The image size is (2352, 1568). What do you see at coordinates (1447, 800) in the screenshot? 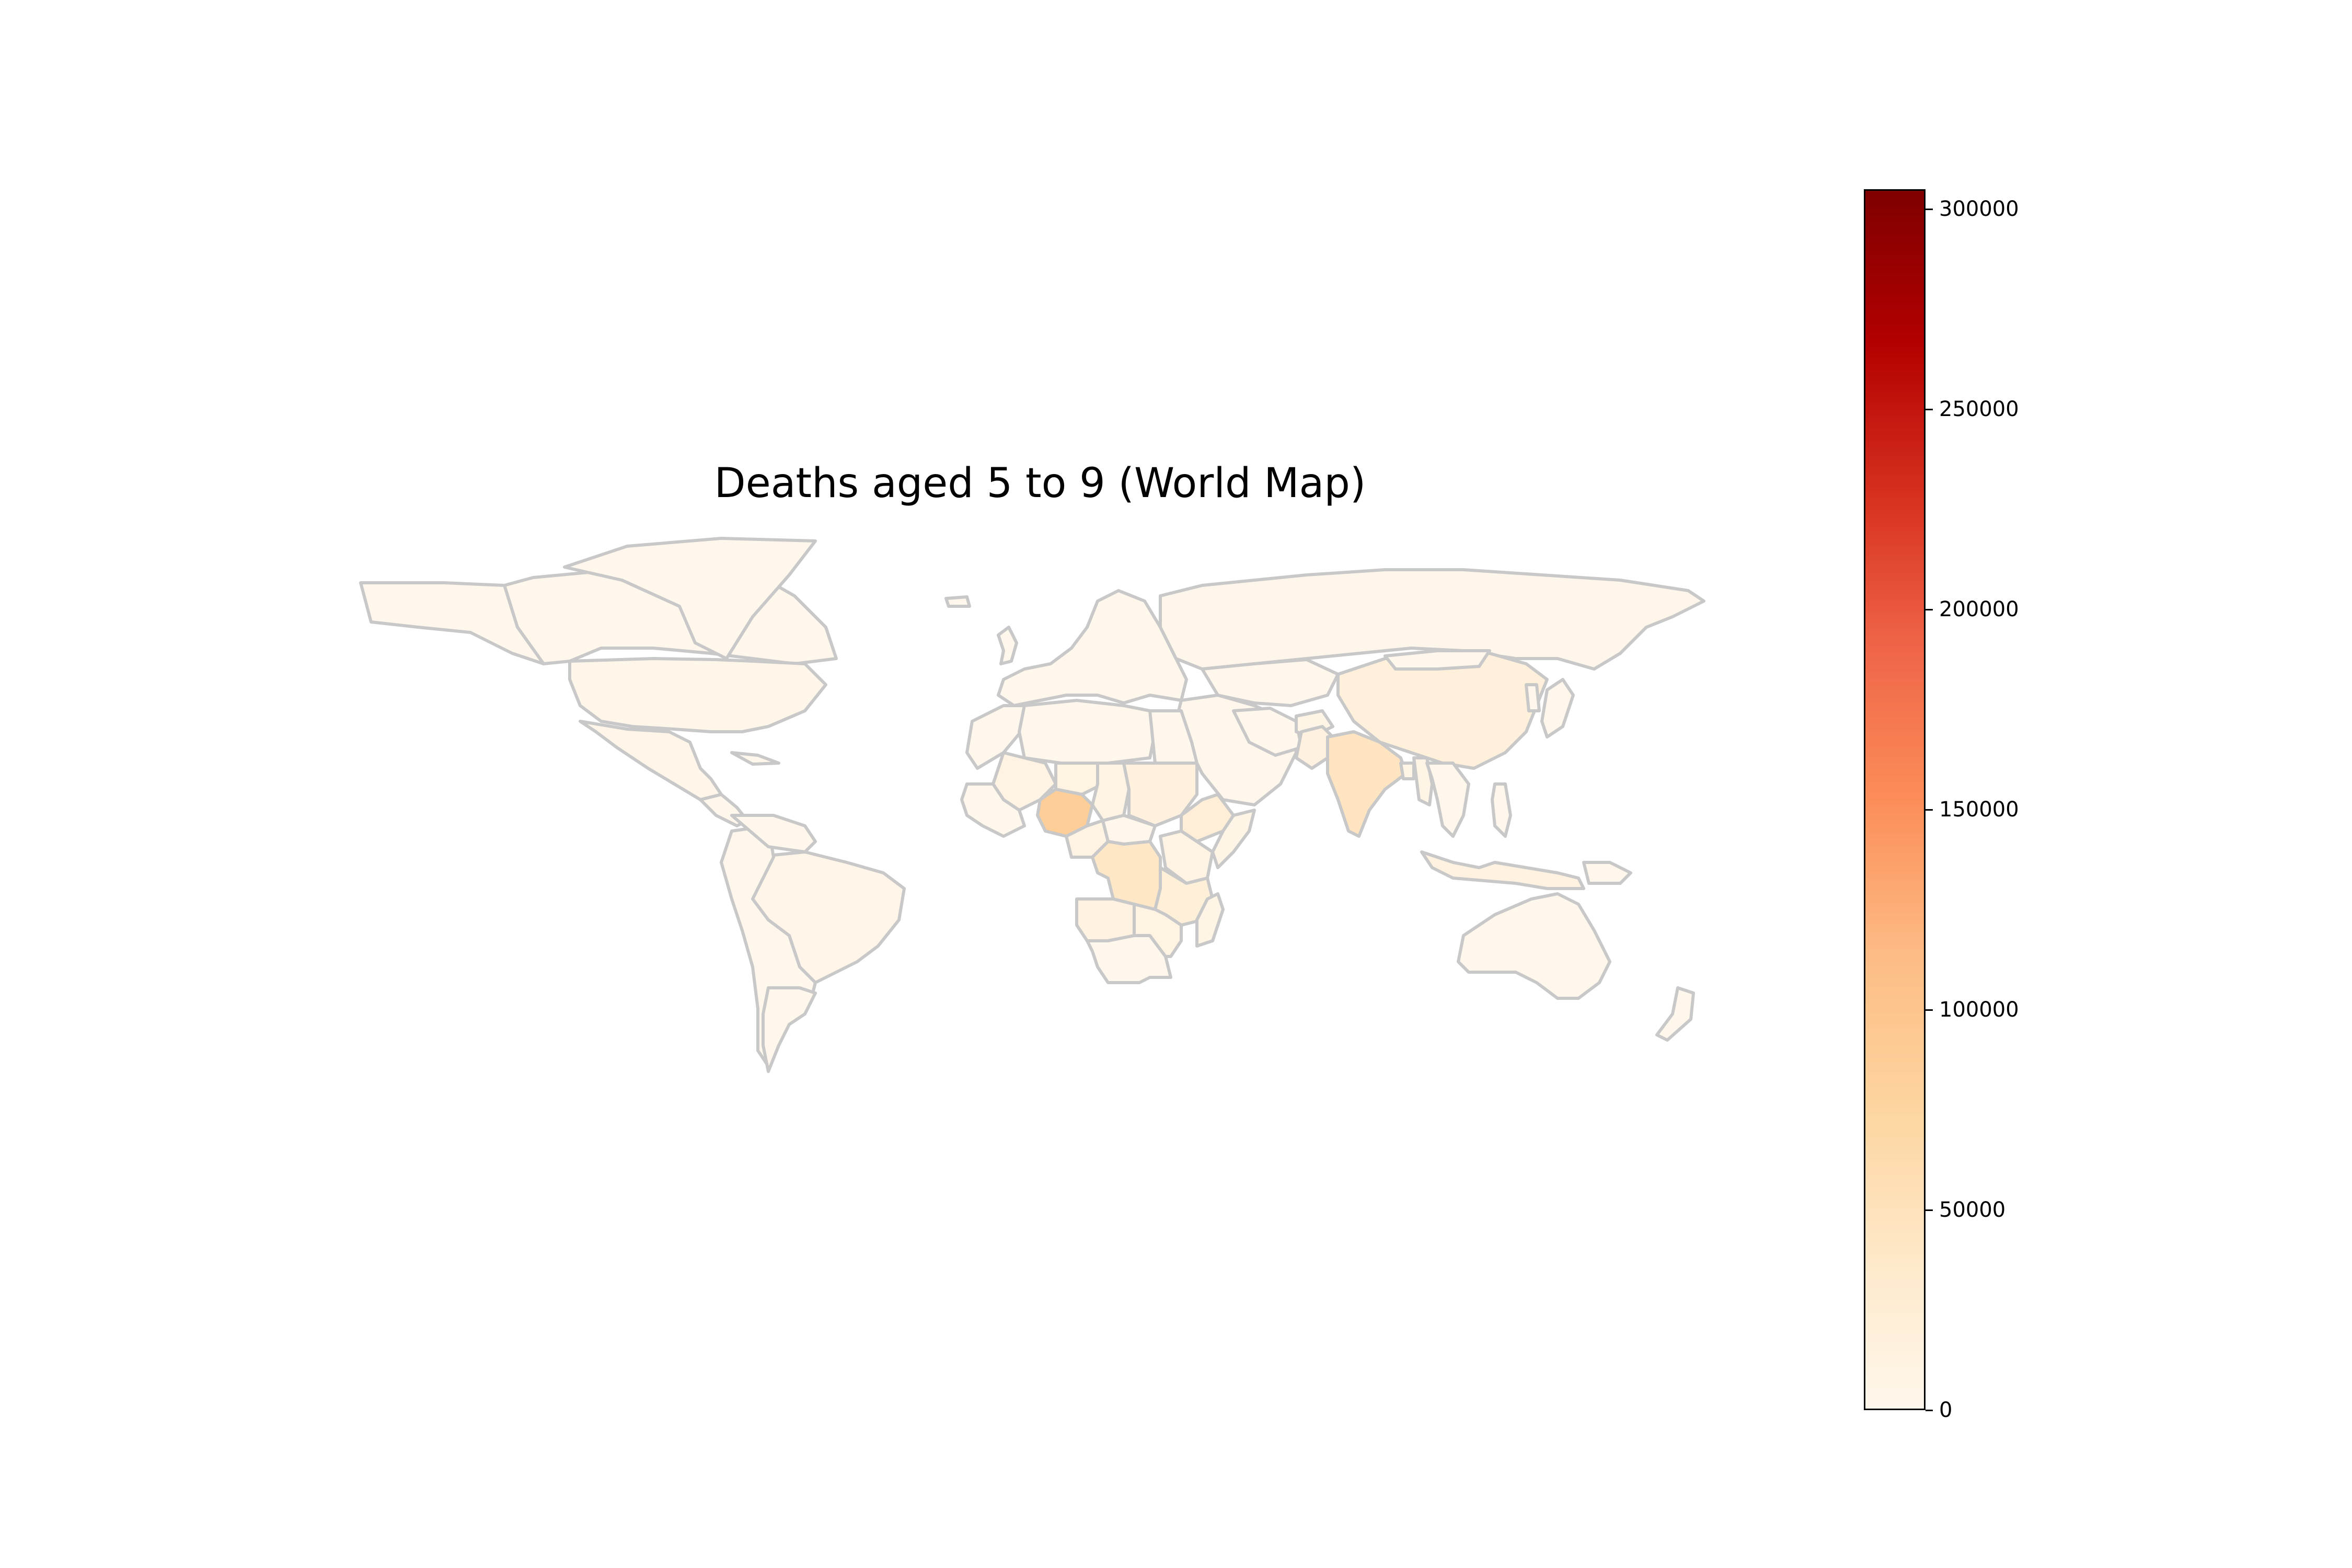
I see `region-southeast-asia` at bounding box center [1447, 800].